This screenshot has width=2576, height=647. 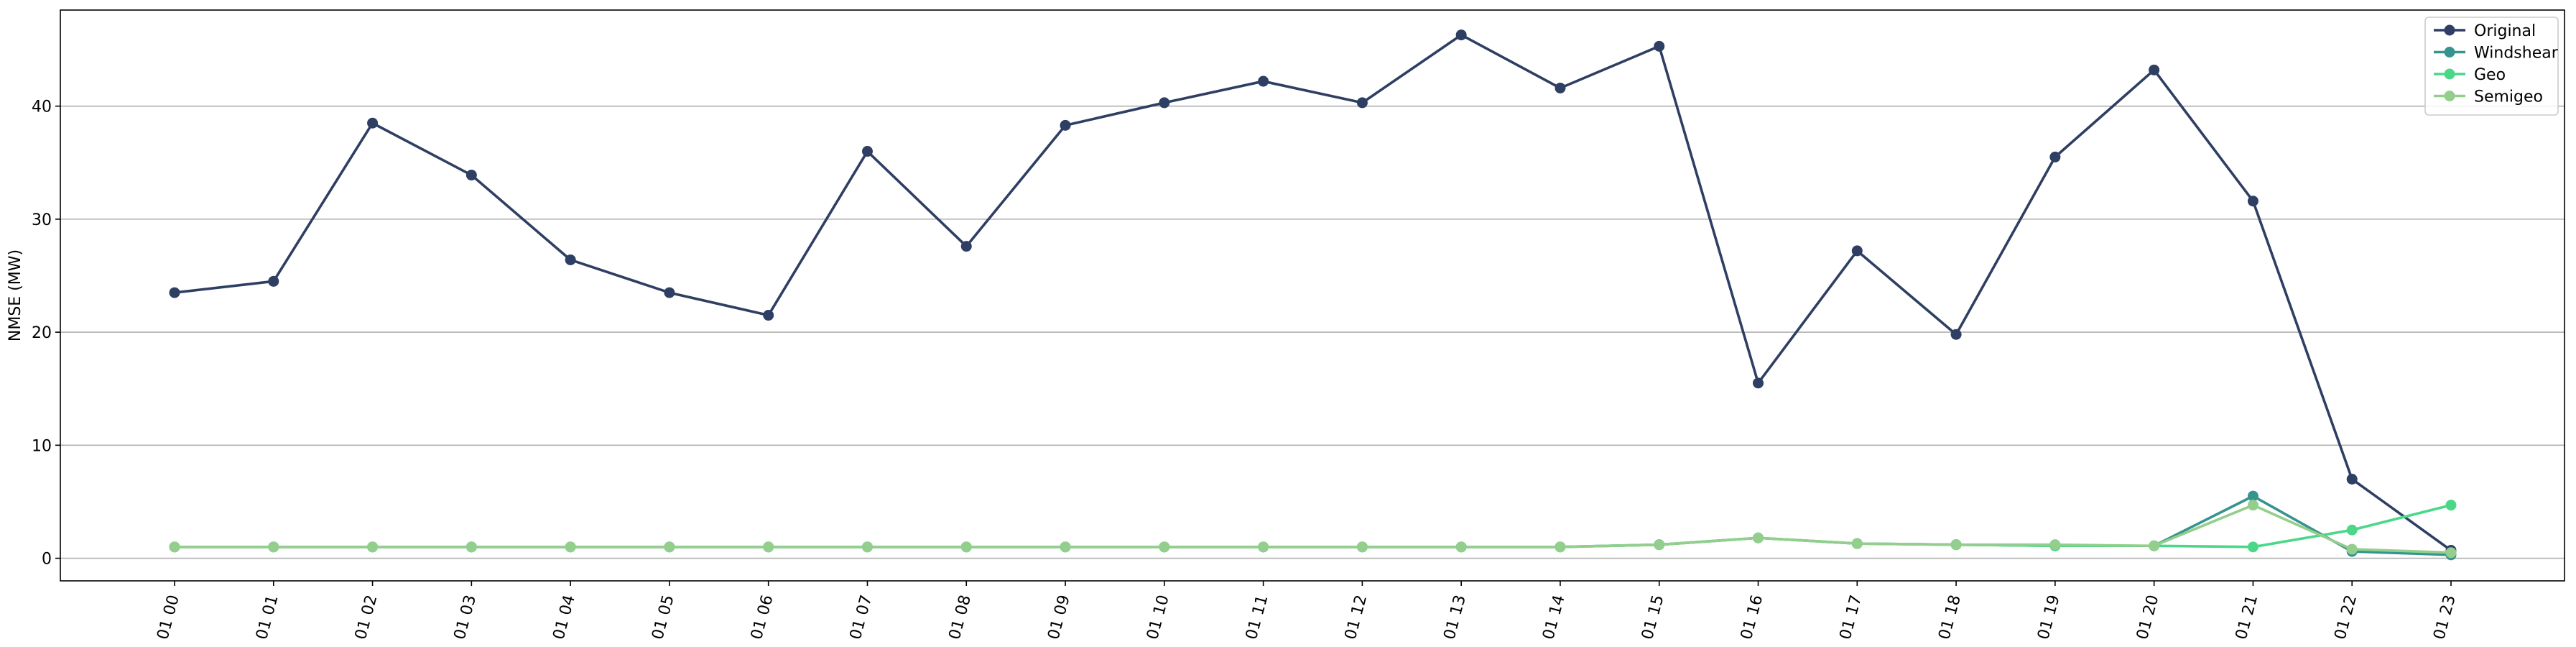 I want to click on legend-box, so click(x=2491, y=66).